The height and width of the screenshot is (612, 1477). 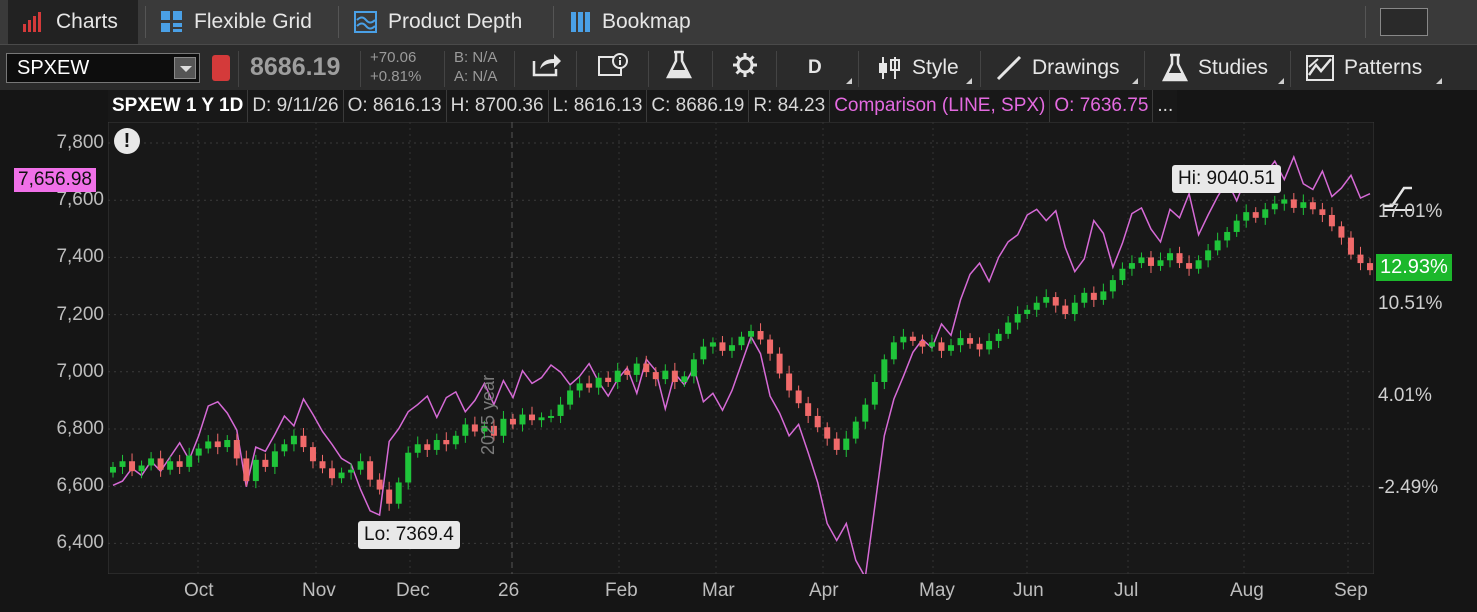 What do you see at coordinates (409, 535) in the screenshot?
I see `low-bubble: Lo: 7369.4` at bounding box center [409, 535].